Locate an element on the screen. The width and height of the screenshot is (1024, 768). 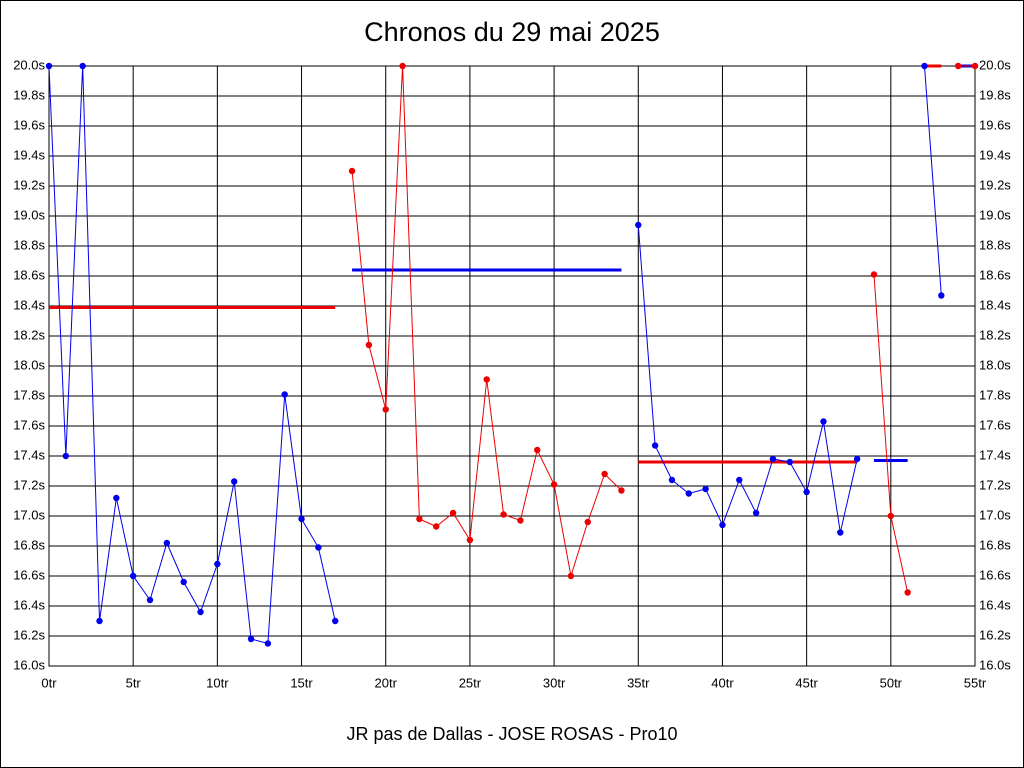
y-tick-label: 18.4s is located at coordinates (29, 304).